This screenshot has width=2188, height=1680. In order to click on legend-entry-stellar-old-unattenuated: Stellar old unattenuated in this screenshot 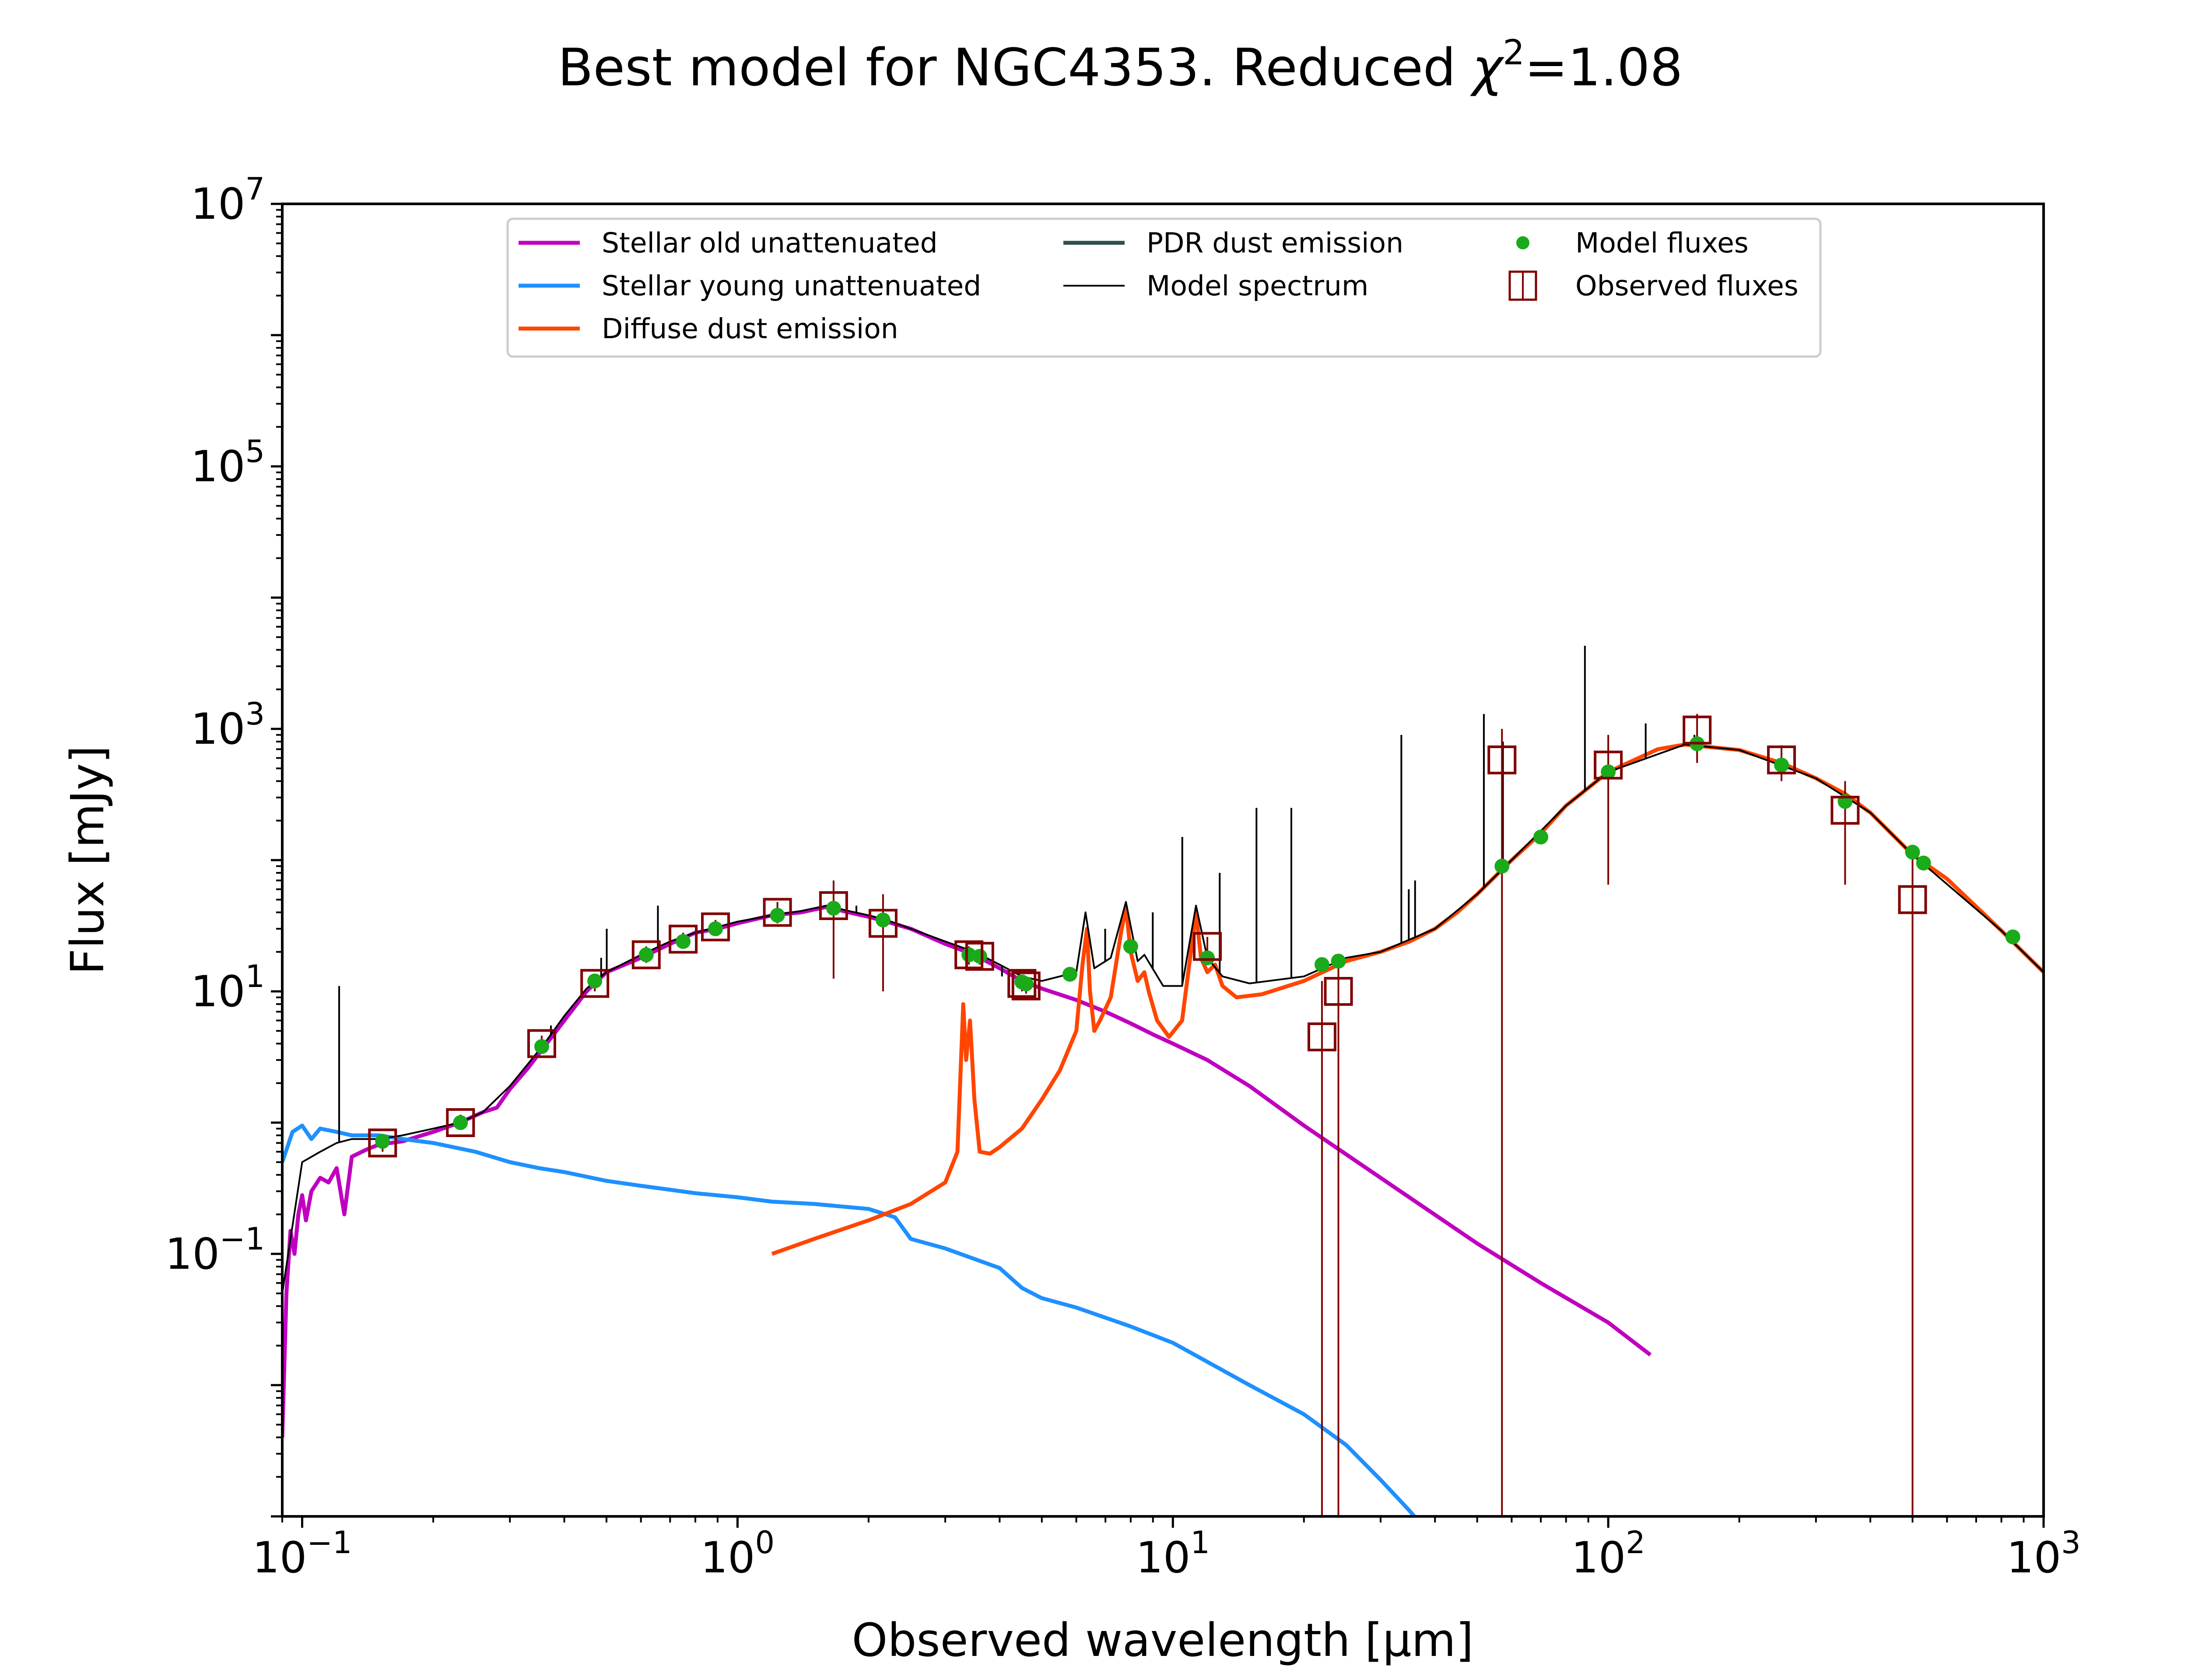, I will do `click(729, 243)`.